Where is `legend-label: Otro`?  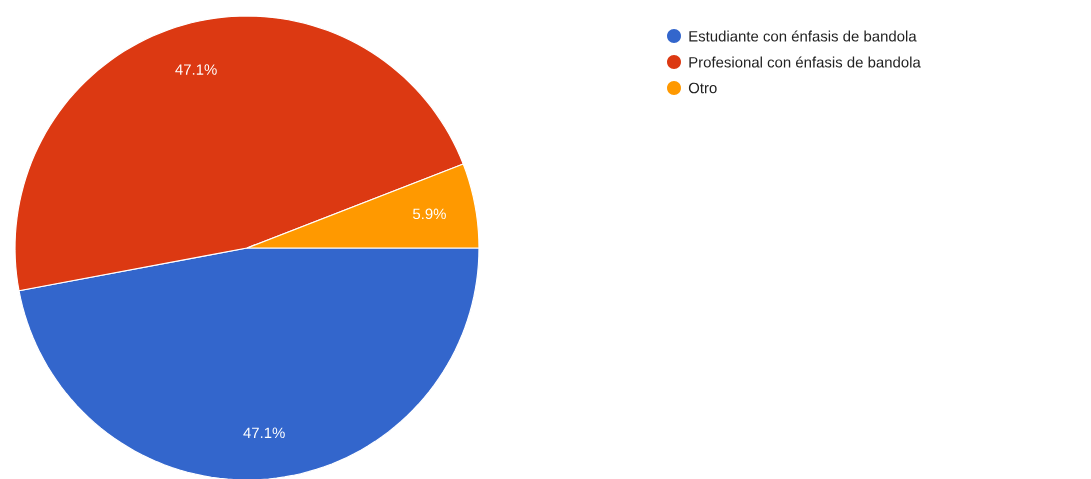 legend-label: Otro is located at coordinates (702, 88).